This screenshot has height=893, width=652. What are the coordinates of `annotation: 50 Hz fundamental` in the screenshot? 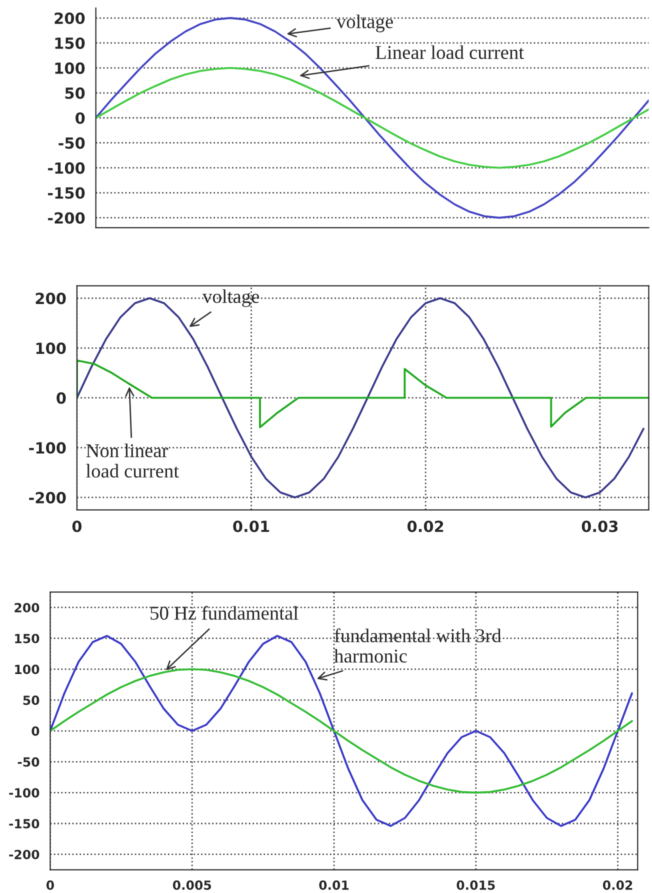 It's located at (224, 613).